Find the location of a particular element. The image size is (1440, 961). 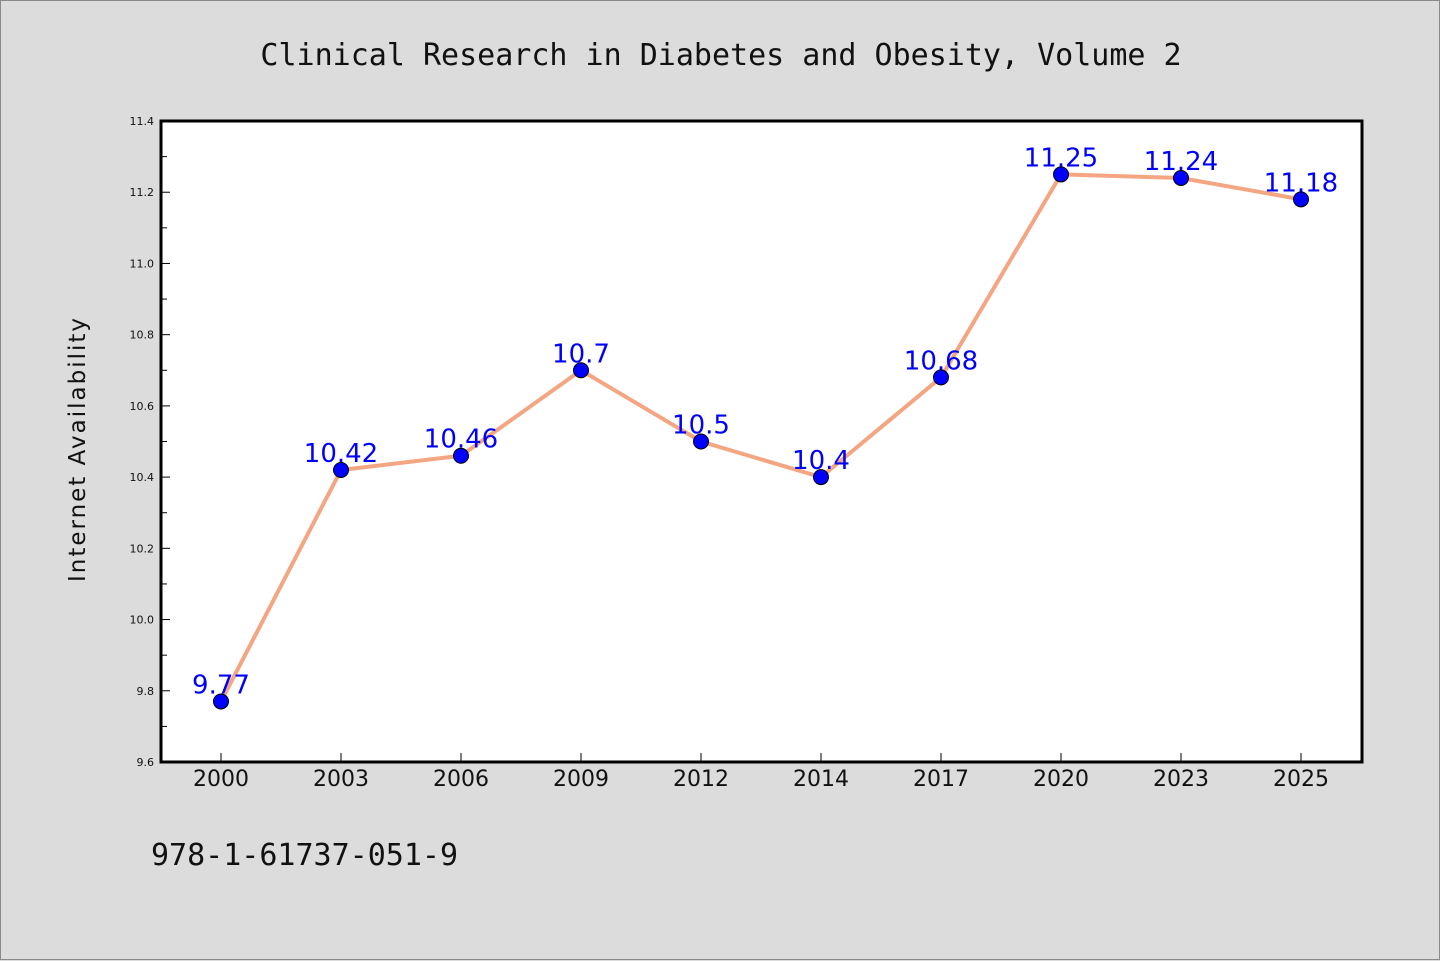

y-tick-label: 10.4 is located at coordinates (142, 477).